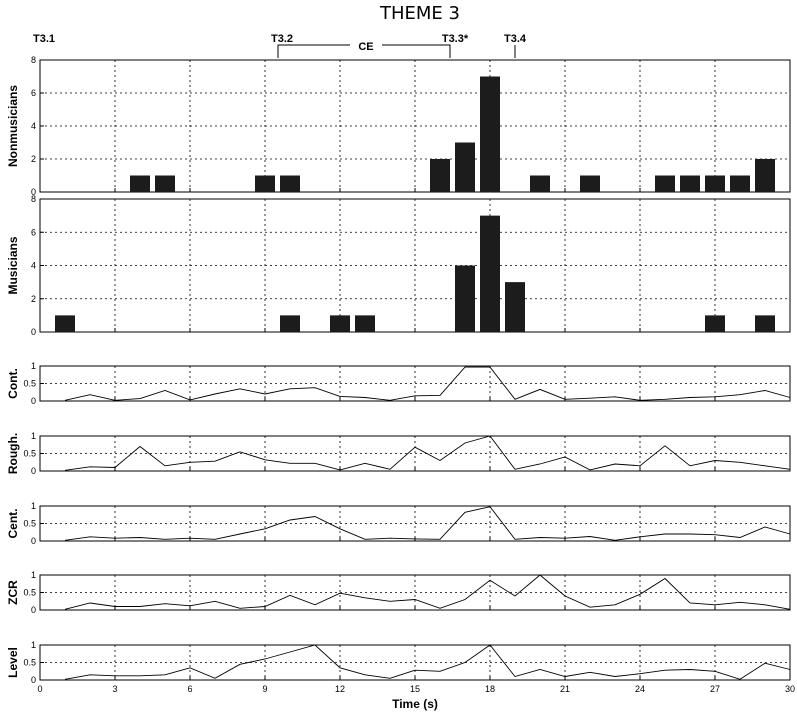 The width and height of the screenshot is (797, 713). Describe the element at coordinates (490, 689) in the screenshot. I see `x-tick-label: 18` at that location.